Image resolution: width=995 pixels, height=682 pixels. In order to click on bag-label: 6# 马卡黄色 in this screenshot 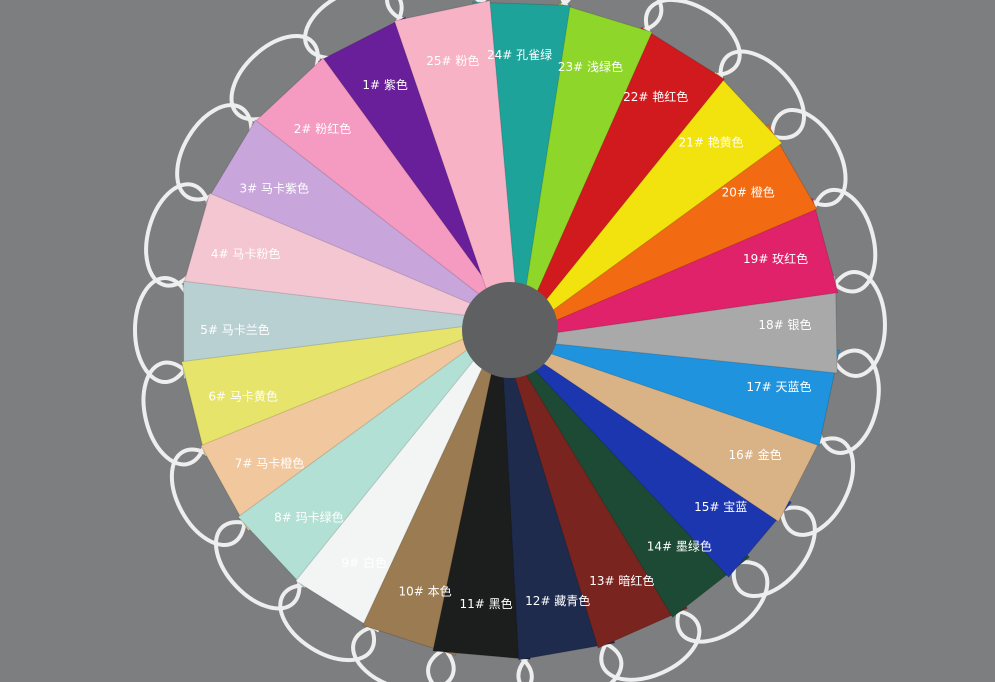, I will do `click(243, 397)`.